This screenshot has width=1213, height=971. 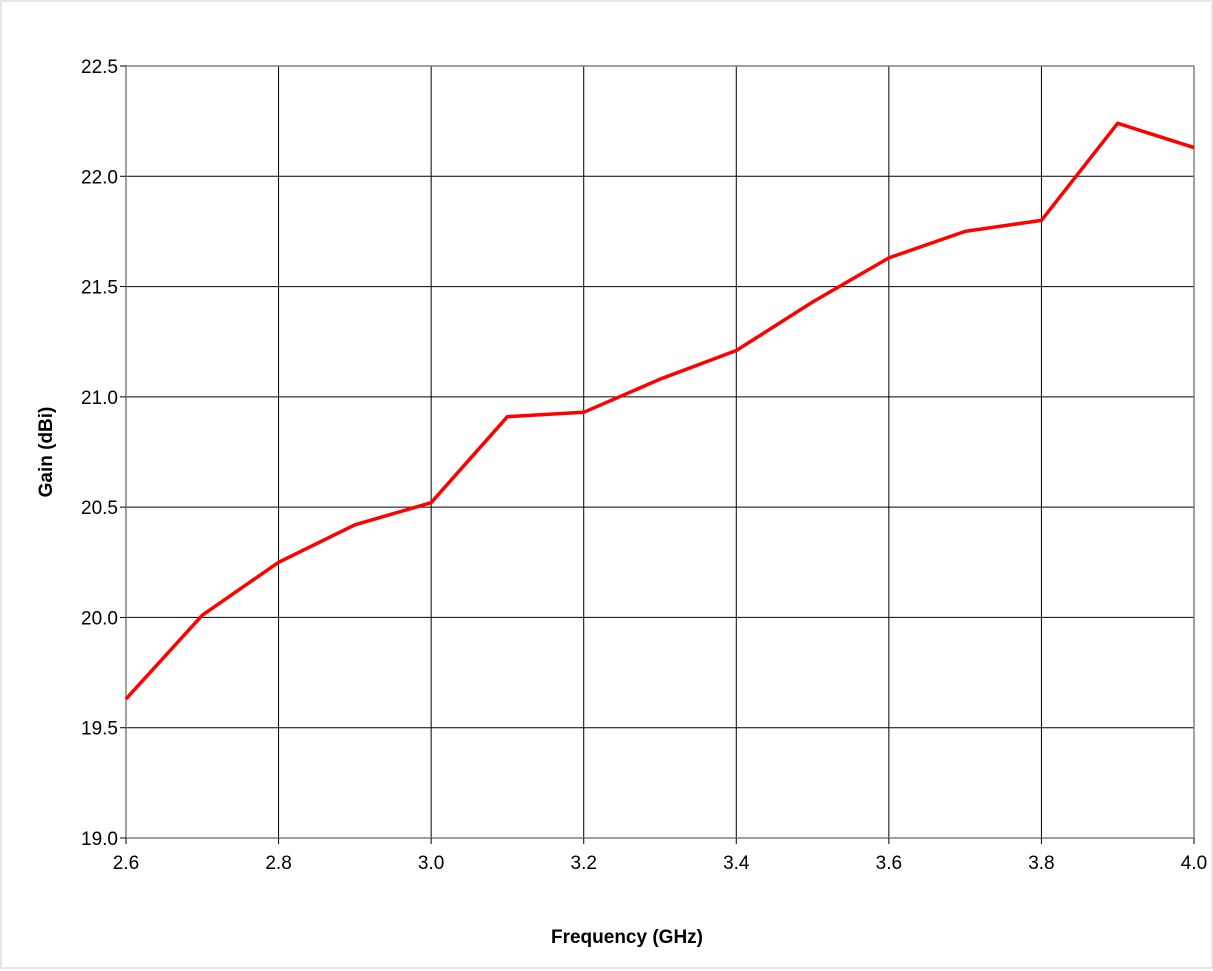 What do you see at coordinates (99, 729) in the screenshot?
I see `y-tick-label: 19.5` at bounding box center [99, 729].